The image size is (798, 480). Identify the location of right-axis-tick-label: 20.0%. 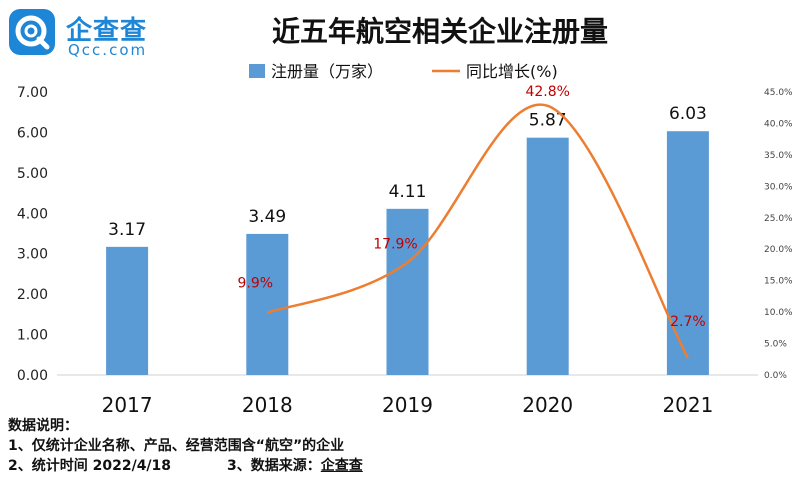
(778, 250).